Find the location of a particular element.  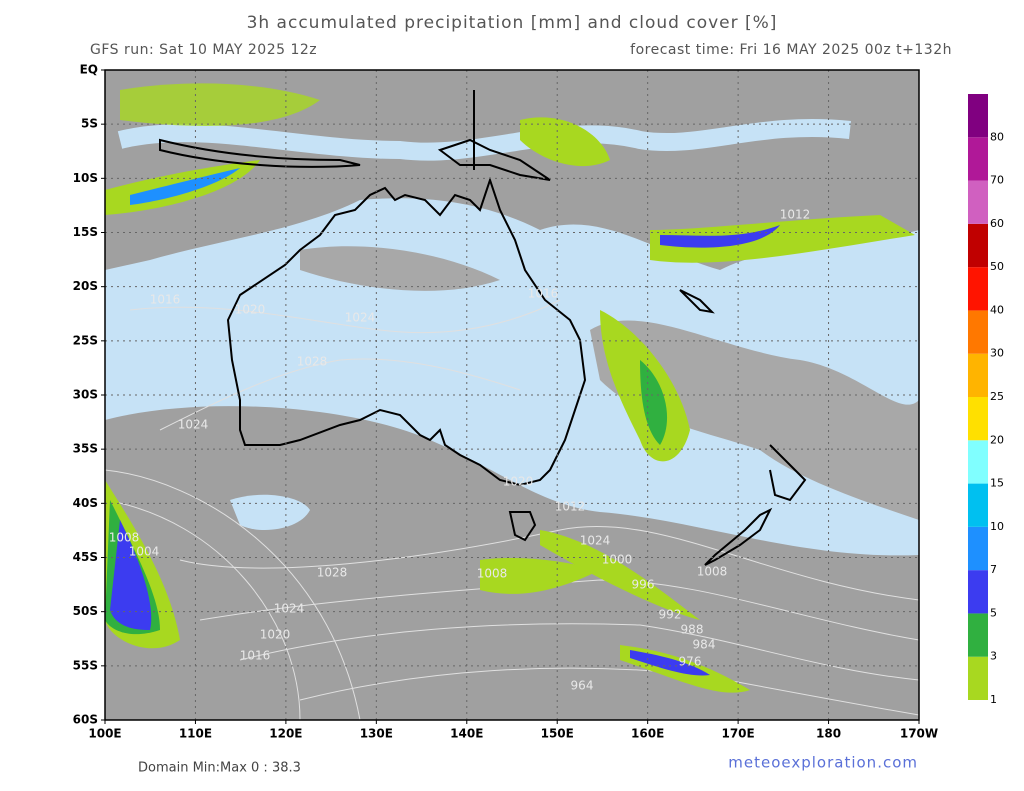

colorbar-label: 25 is located at coordinates (997, 396).